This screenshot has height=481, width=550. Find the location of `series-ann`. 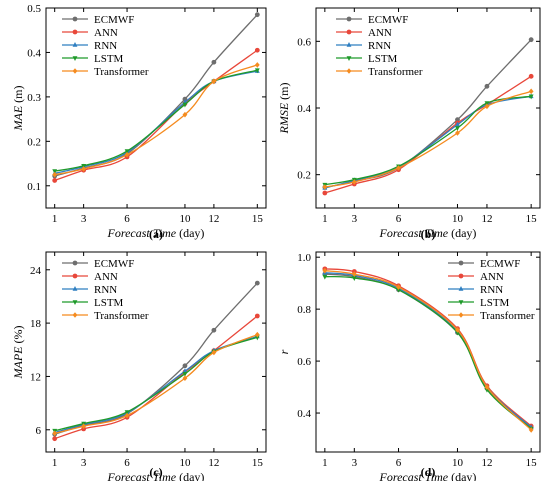

series-ann is located at coordinates (428, 134).